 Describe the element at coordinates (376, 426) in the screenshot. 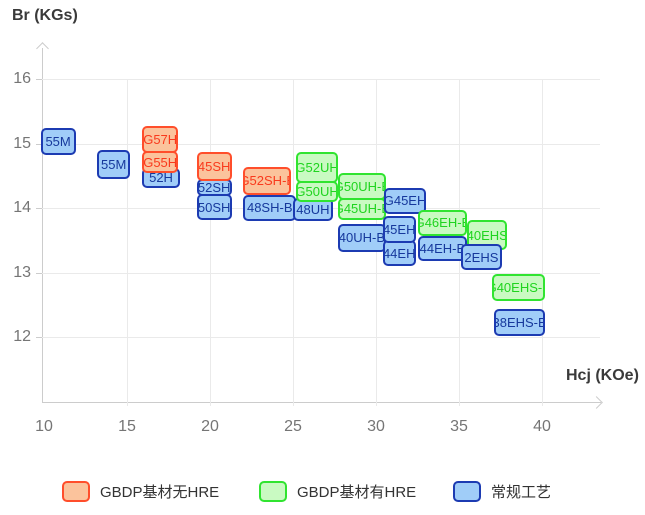

I see `x-tick-label: 30` at that location.